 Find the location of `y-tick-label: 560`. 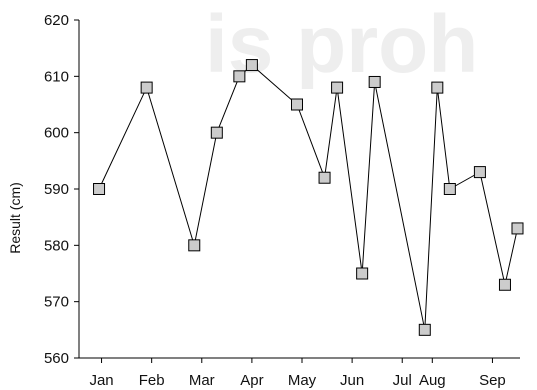

y-tick-label: 560 is located at coordinates (56, 358).